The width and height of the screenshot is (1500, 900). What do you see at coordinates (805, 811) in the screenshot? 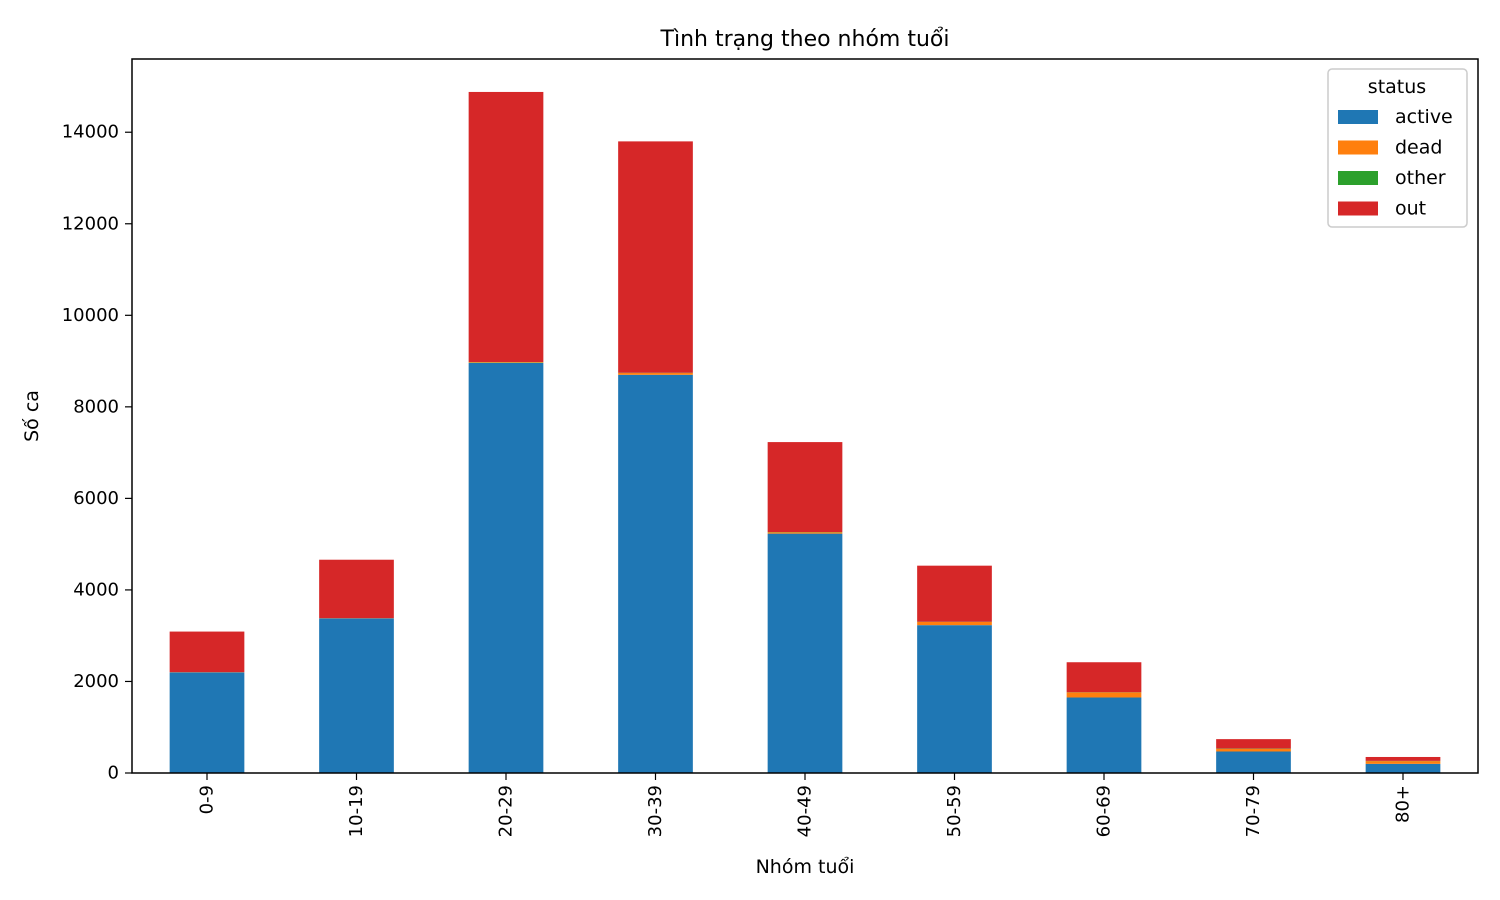
I see `x-tick-label-40-49: 40-49` at bounding box center [805, 811].